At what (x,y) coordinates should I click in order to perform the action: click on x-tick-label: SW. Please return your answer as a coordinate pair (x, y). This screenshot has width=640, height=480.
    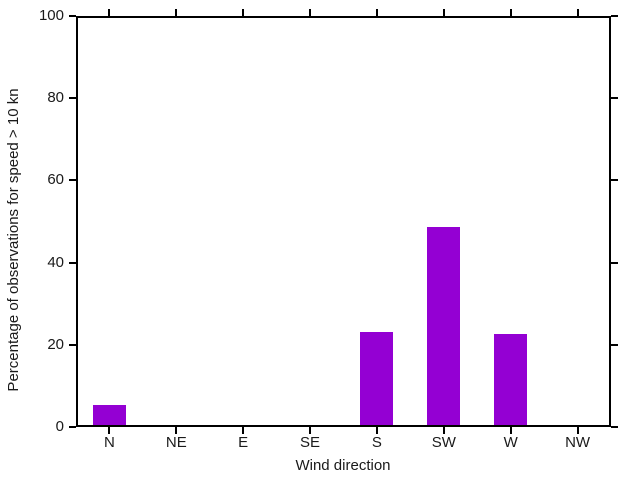
    Looking at the image, I should click on (443, 442).